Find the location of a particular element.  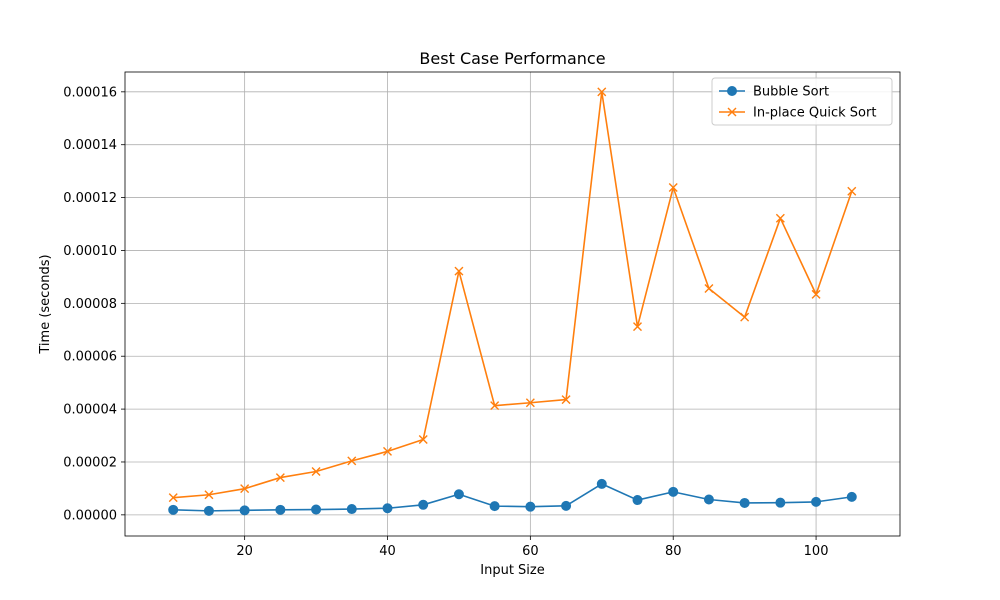

x-tick-label: 100 is located at coordinates (816, 551).